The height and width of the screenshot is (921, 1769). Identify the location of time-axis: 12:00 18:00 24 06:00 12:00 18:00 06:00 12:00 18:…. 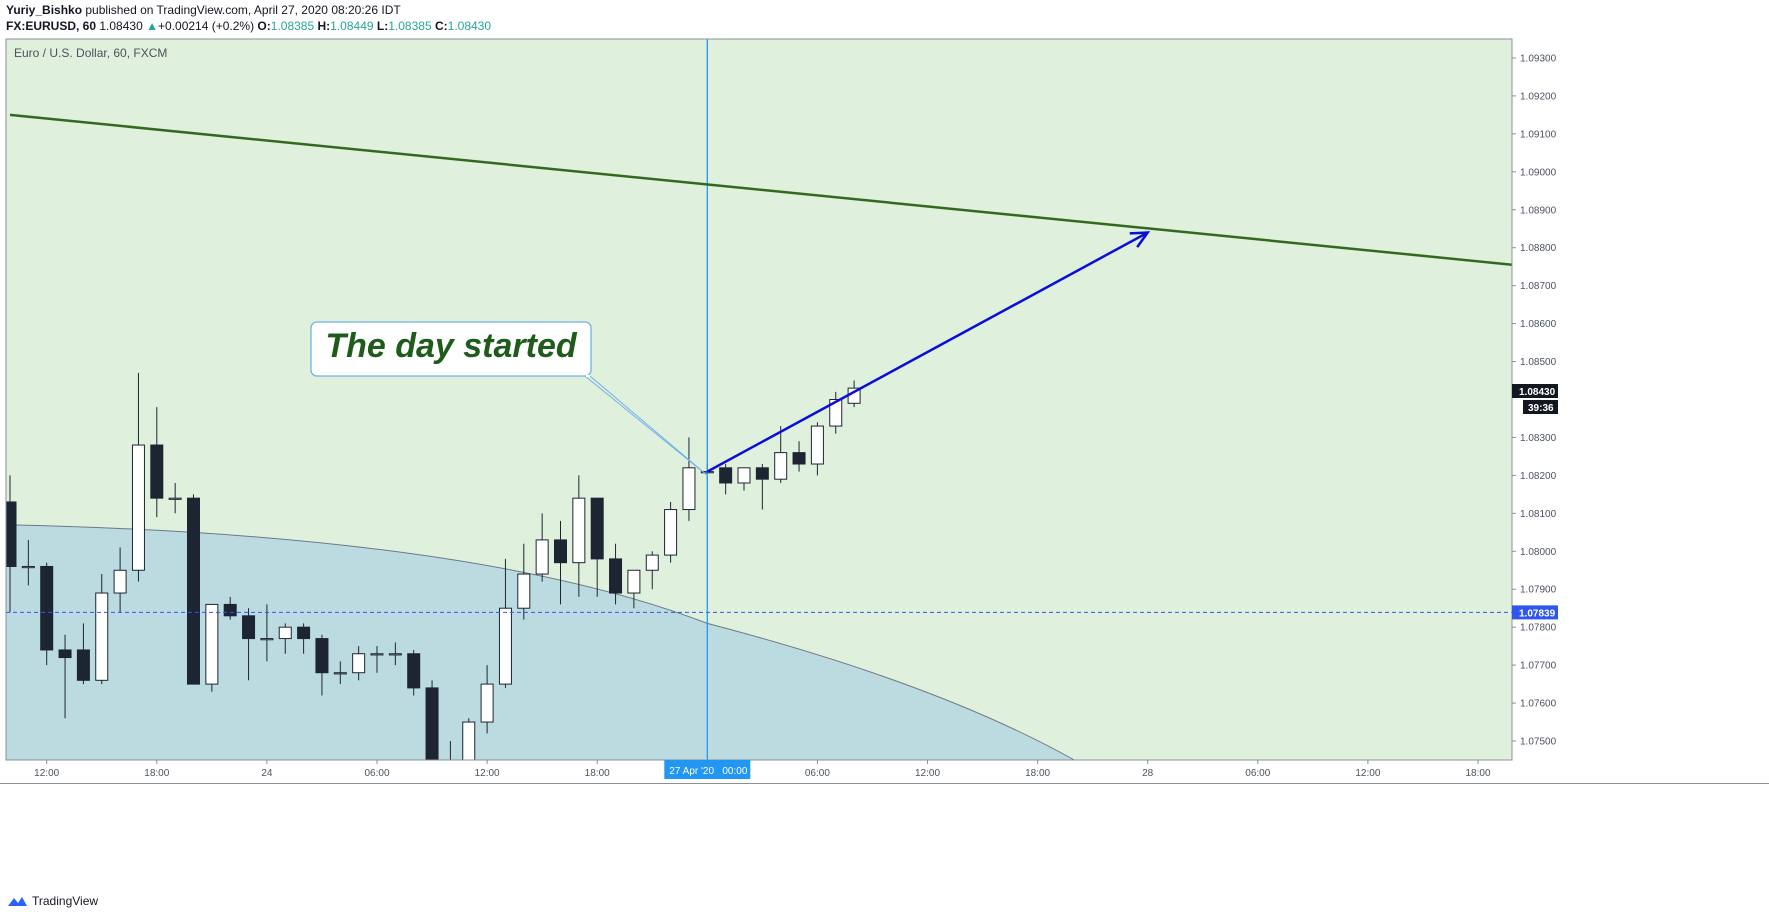
(762, 769).